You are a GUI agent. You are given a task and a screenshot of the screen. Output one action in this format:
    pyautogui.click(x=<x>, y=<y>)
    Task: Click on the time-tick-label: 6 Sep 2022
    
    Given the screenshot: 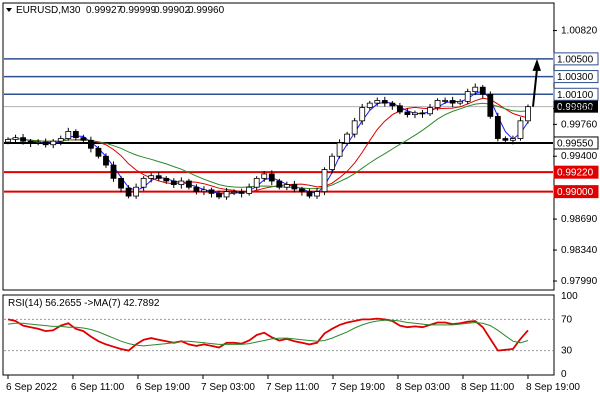 What is the action you would take?
    pyautogui.click(x=32, y=387)
    